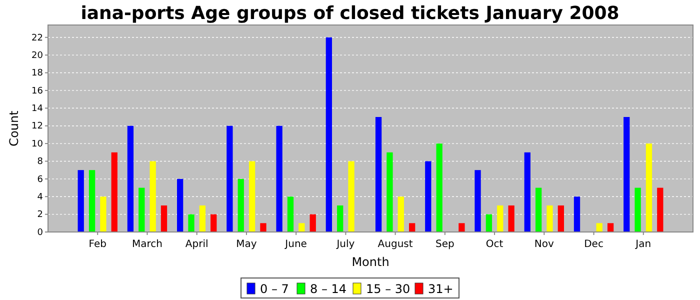 This screenshot has height=300, width=700. I want to click on x-tick-label: April, so click(196, 244).